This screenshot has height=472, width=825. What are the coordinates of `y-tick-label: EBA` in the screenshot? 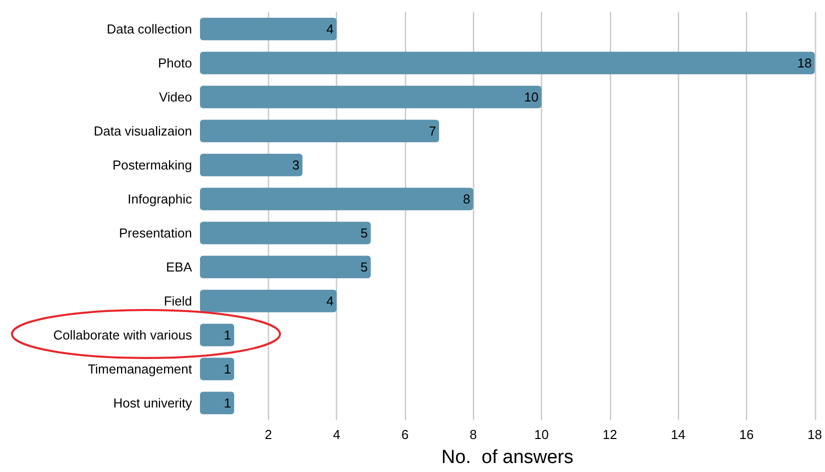 It's located at (179, 267).